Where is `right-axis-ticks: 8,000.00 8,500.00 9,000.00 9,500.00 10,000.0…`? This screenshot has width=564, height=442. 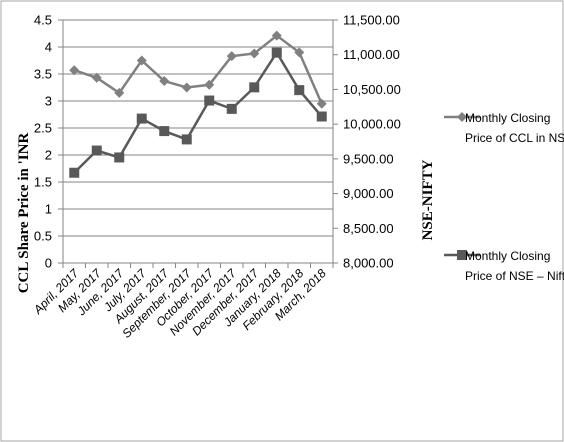
right-axis-ticks: 8,000.00 8,500.00 9,000.00 9,500.00 10,000.0… is located at coordinates (367, 142).